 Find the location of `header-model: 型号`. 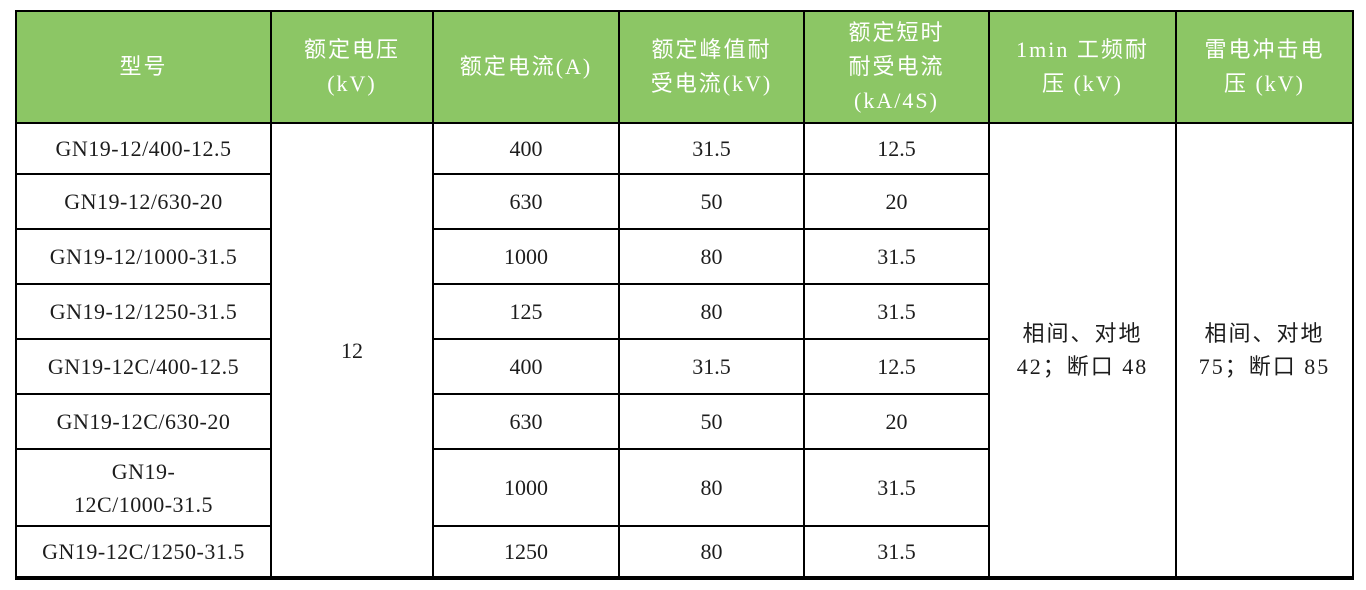

header-model: 型号 is located at coordinates (143, 67).